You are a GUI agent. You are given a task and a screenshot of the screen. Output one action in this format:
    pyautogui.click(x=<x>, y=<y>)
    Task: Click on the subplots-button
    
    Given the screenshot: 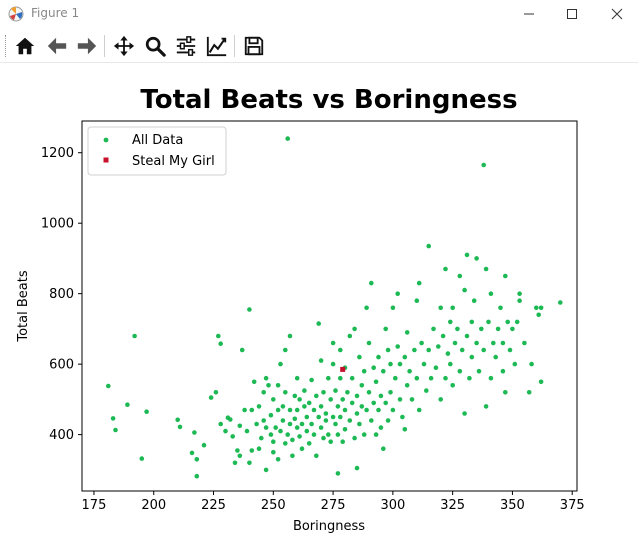 What is the action you would take?
    pyautogui.click(x=186, y=46)
    